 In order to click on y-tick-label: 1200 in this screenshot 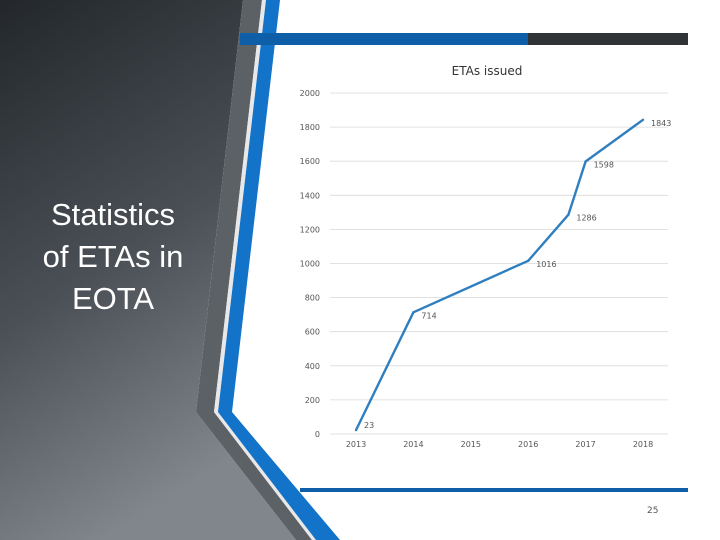, I will do `click(310, 229)`.